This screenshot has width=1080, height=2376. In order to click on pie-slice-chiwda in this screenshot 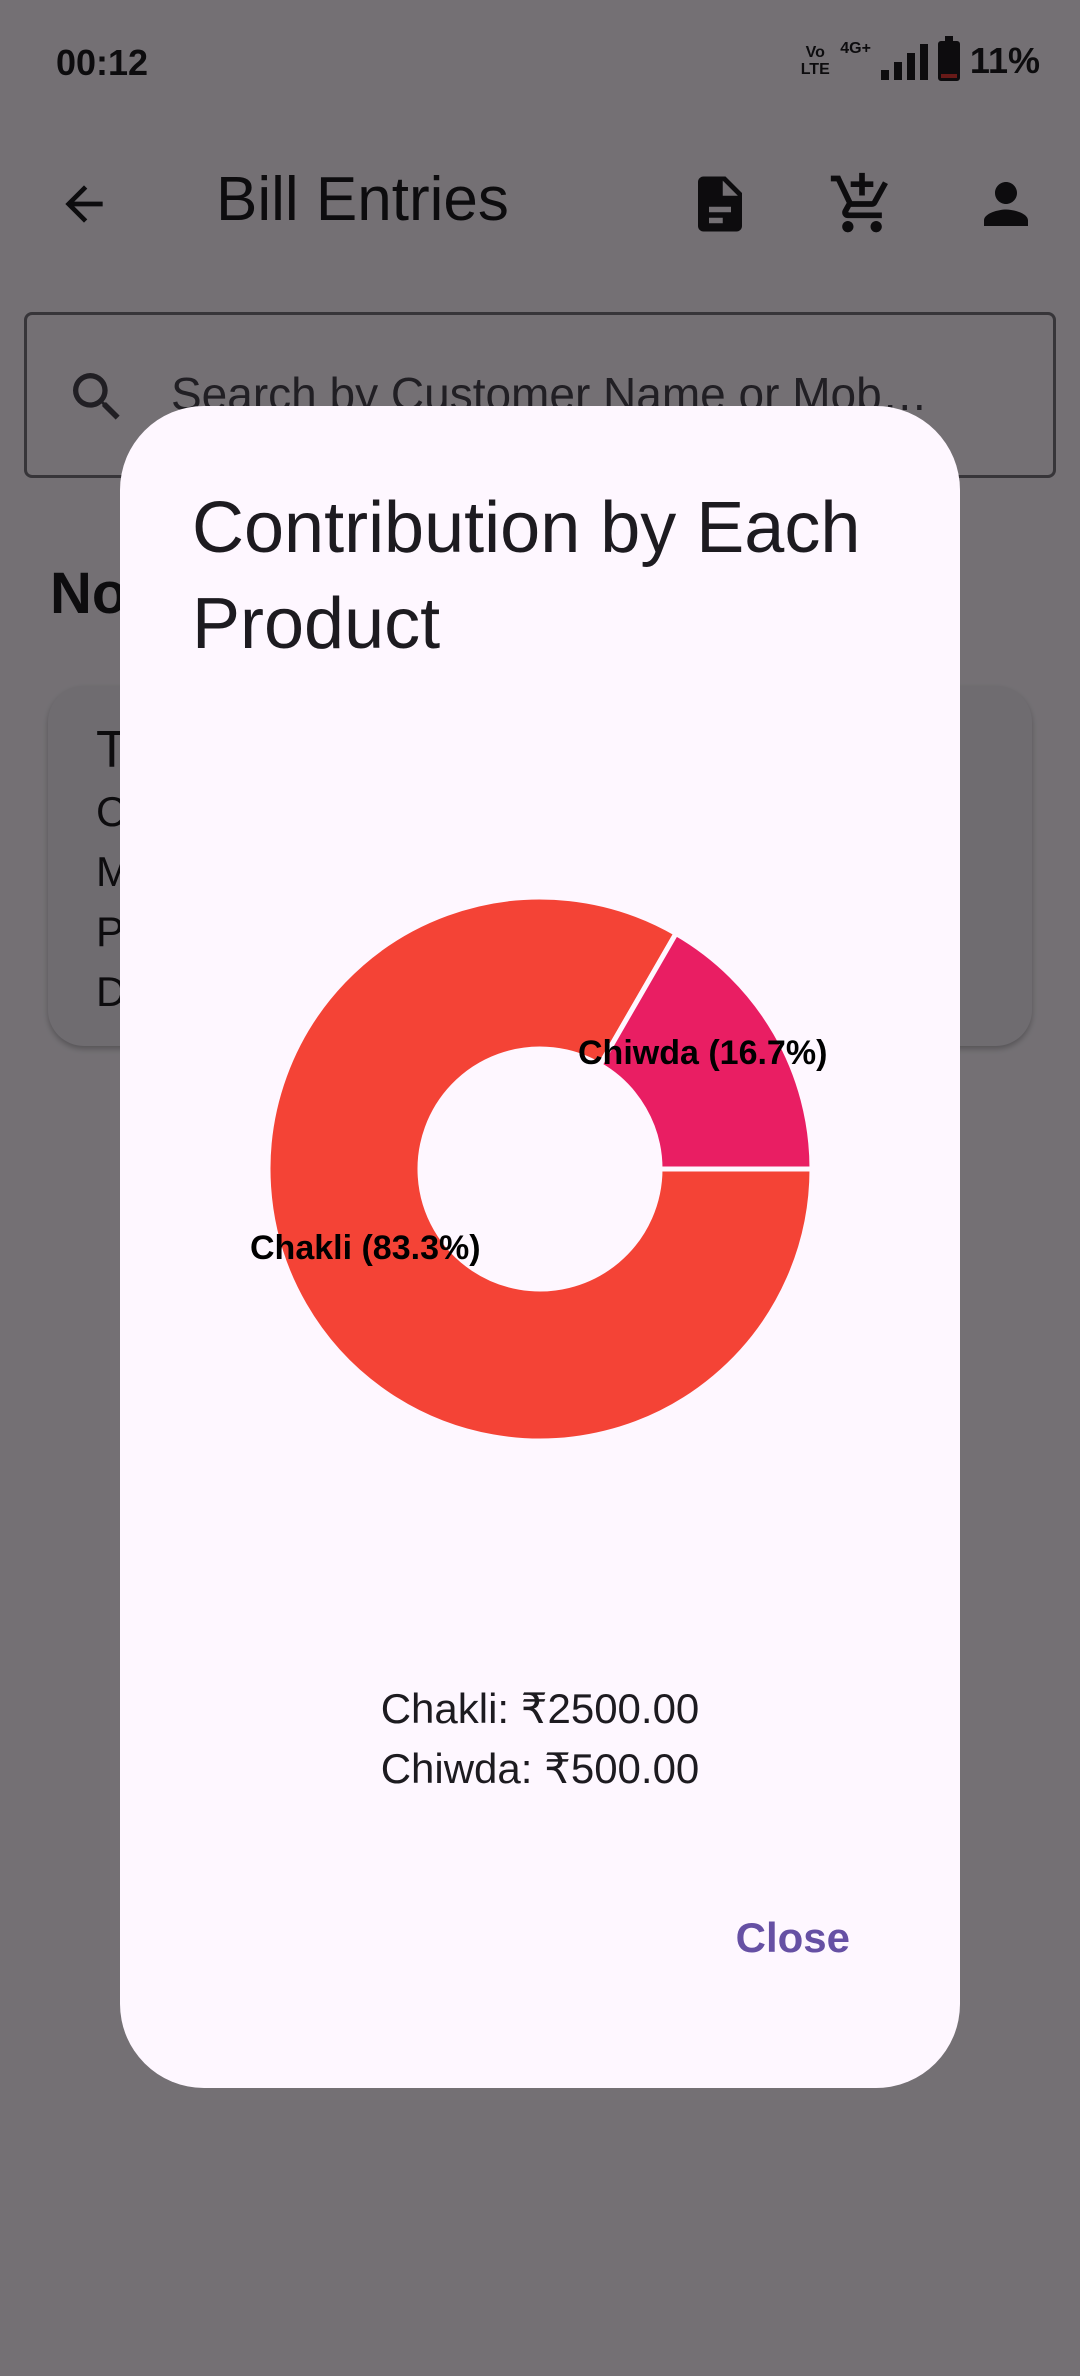, I will do `click(705, 1051)`.